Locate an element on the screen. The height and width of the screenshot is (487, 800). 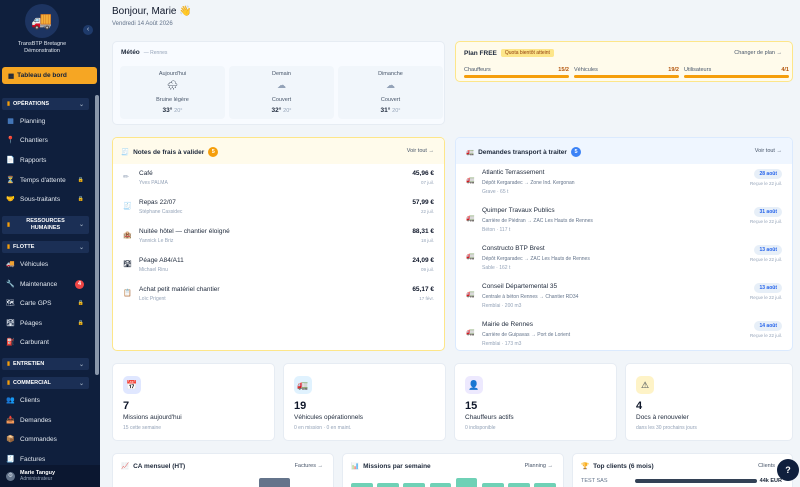
sidebar-item-sous-traitants: 🤝 Sous-traitants 🔒 is located at coordinates (48, 199).